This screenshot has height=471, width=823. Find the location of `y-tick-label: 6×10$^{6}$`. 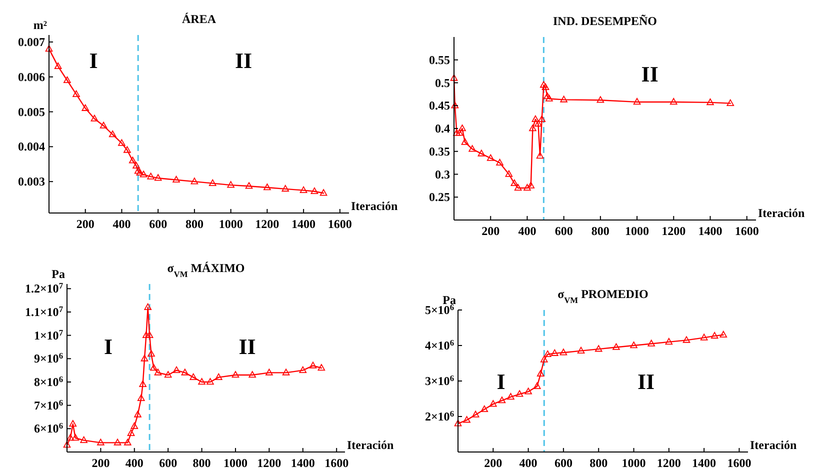

y-tick-label: 6×10$^{6}$ is located at coordinates (48, 428).